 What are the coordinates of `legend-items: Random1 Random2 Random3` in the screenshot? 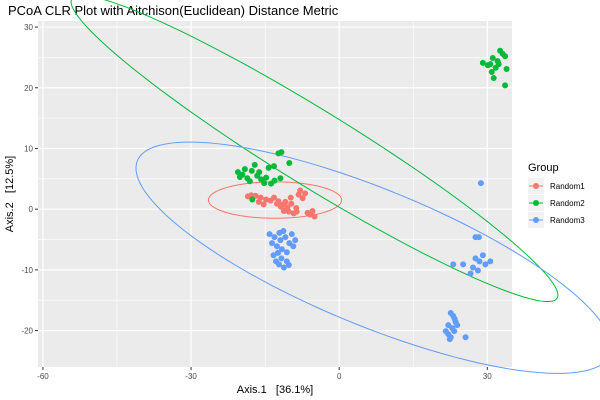 It's located at (556, 203).